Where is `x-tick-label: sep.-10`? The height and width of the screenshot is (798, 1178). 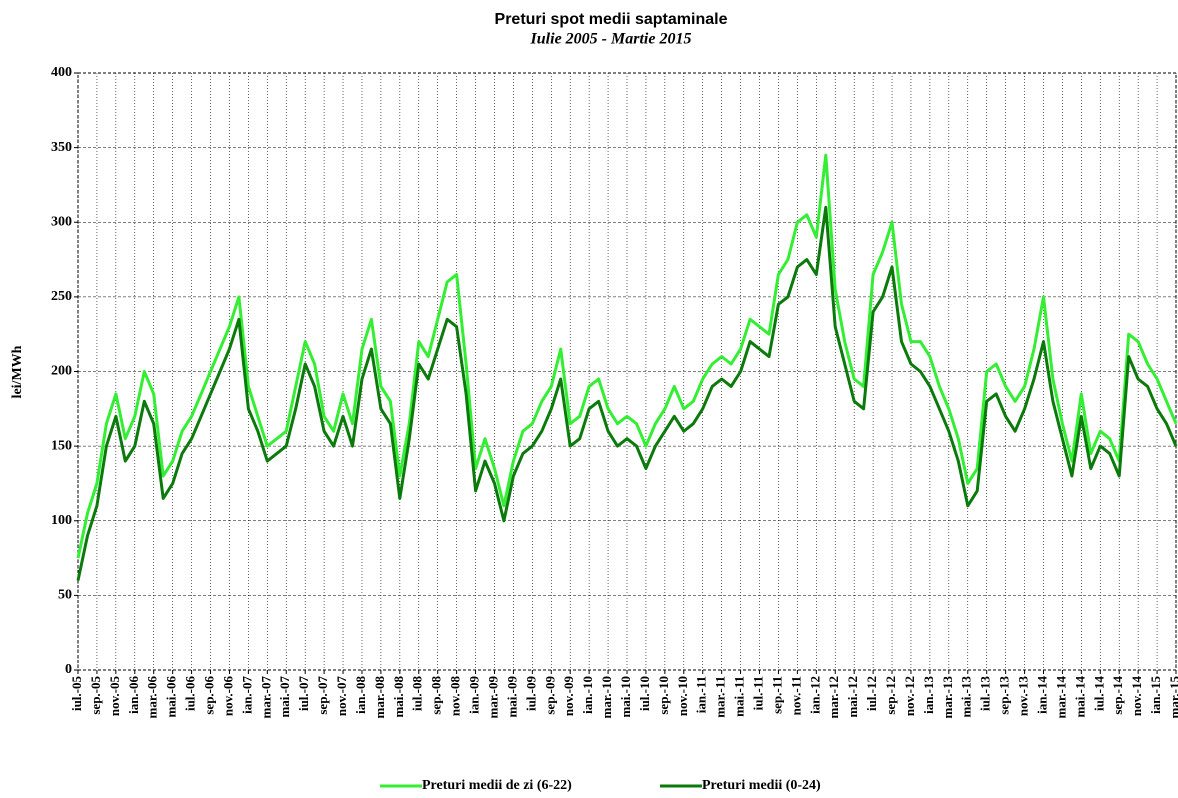
x-tick-label: sep.-10 is located at coordinates (663, 695).